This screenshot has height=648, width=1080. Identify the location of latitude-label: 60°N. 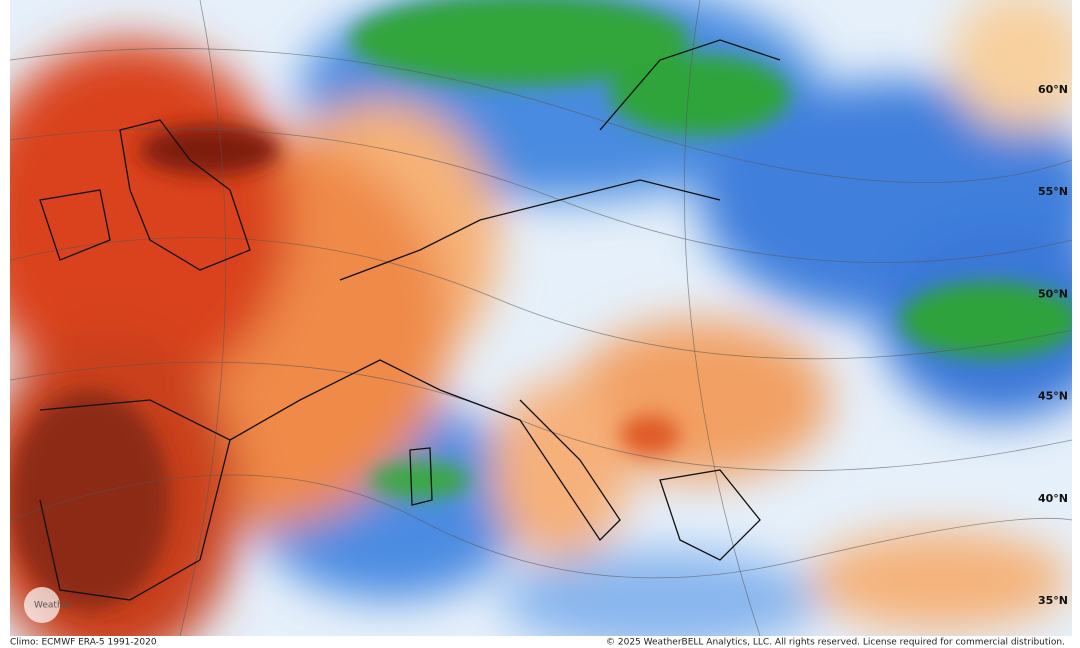
(1053, 89).